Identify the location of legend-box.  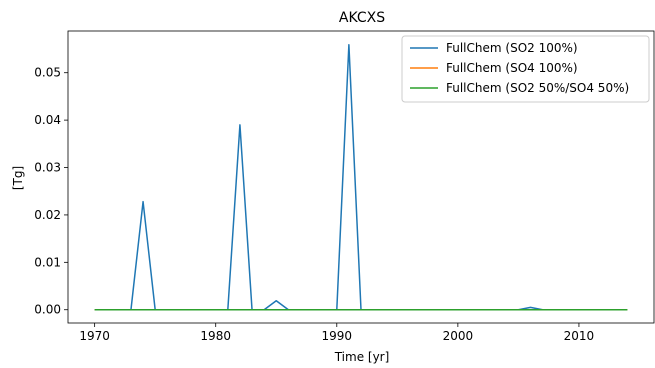
(525, 69).